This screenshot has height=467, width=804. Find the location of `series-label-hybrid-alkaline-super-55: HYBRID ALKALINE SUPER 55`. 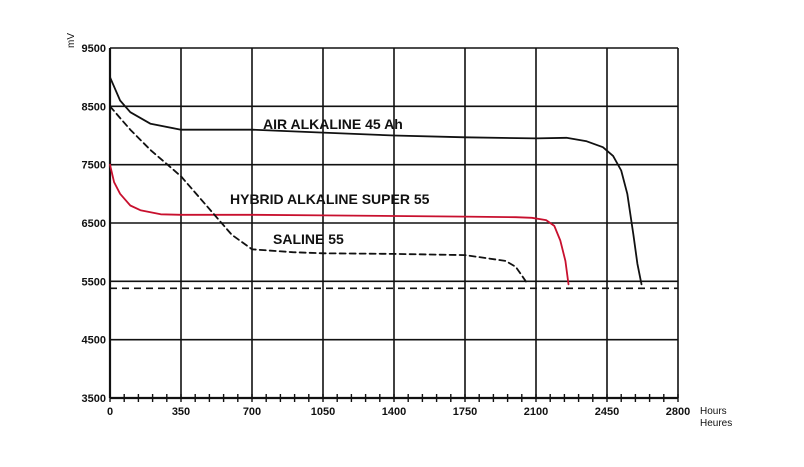

series-label-hybrid-alkaline-super-55: HYBRID ALKALINE SUPER 55 is located at coordinates (330, 199).